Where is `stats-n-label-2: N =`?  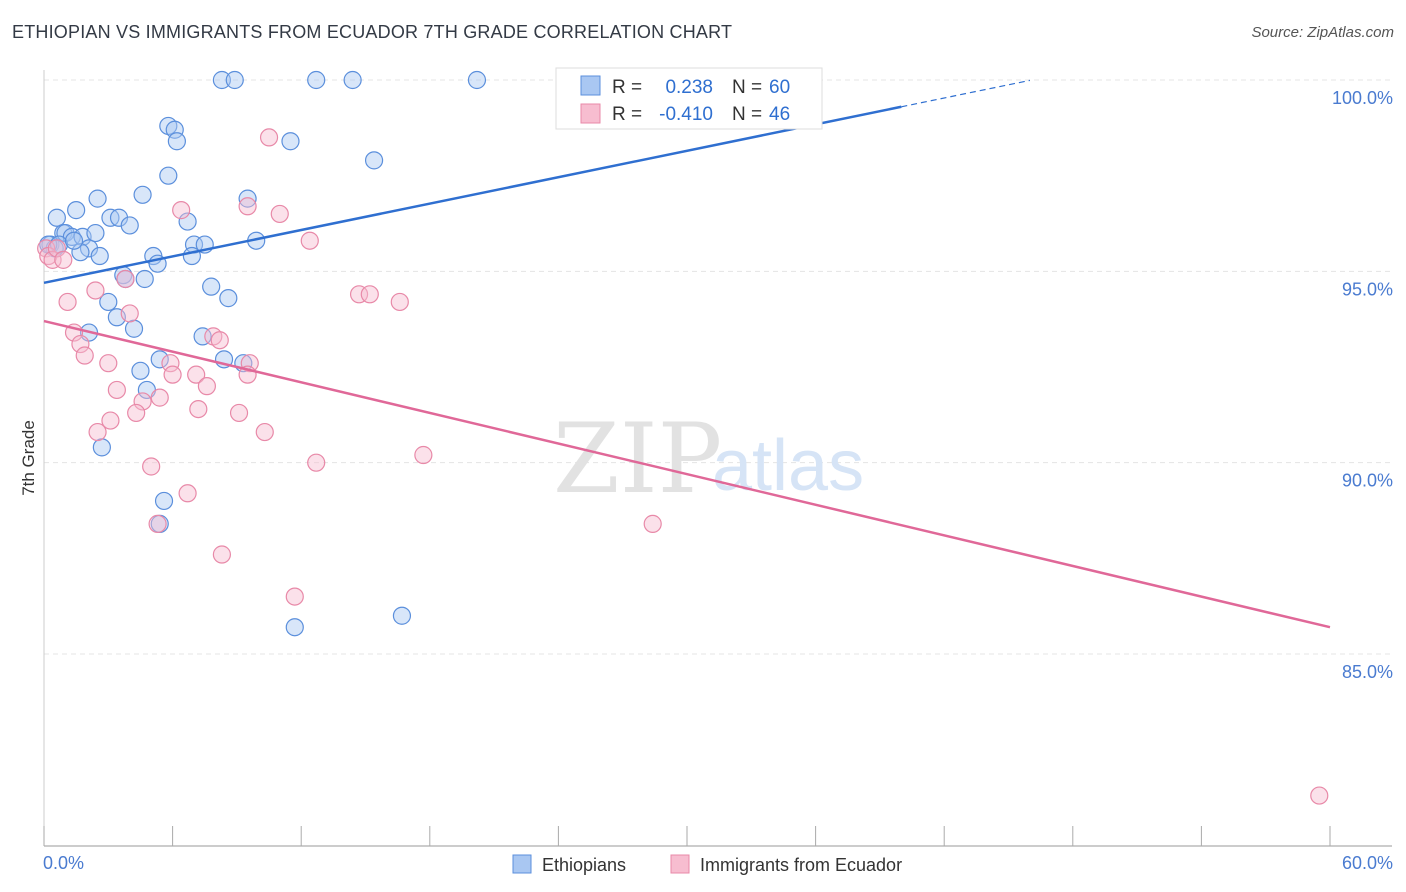 stats-n-label-2: N = is located at coordinates (747, 114).